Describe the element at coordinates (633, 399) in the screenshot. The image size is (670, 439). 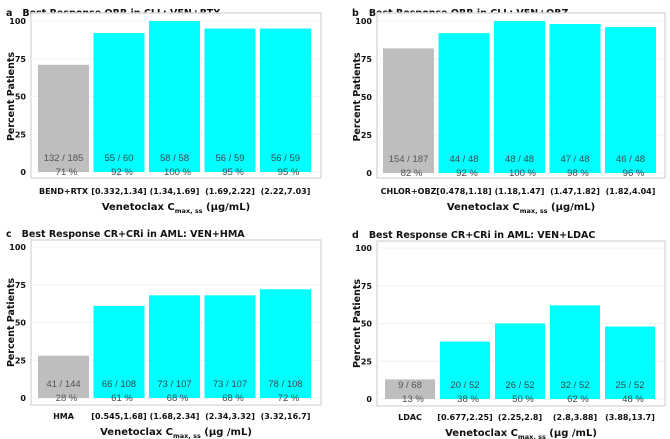
I see `bar-percent-label: 48 %` at that location.